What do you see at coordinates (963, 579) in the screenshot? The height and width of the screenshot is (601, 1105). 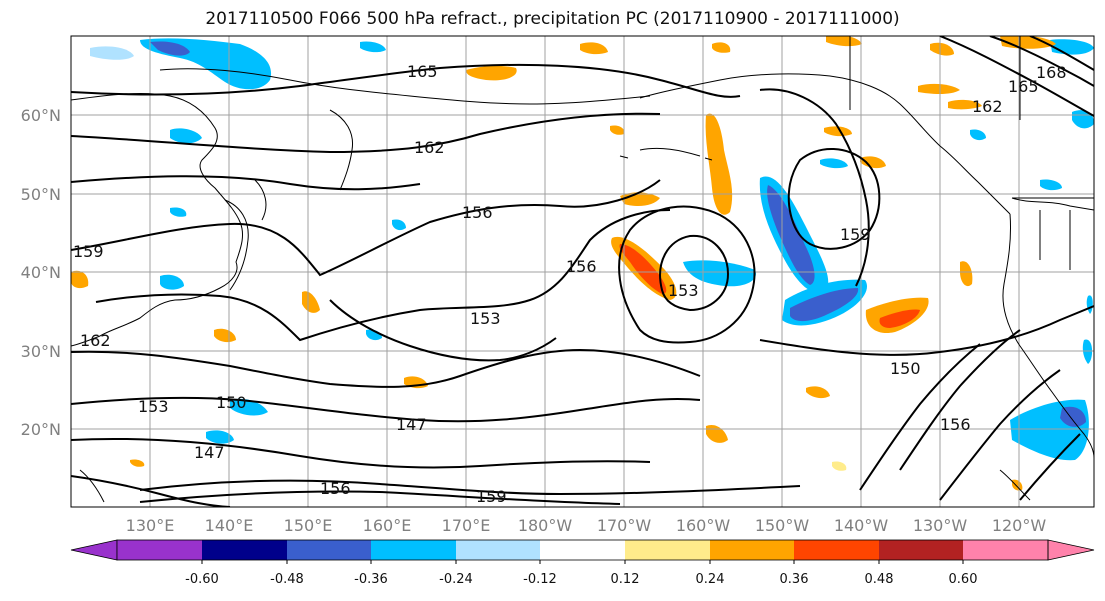 I see `colorbar-label: 0.60` at bounding box center [963, 579].